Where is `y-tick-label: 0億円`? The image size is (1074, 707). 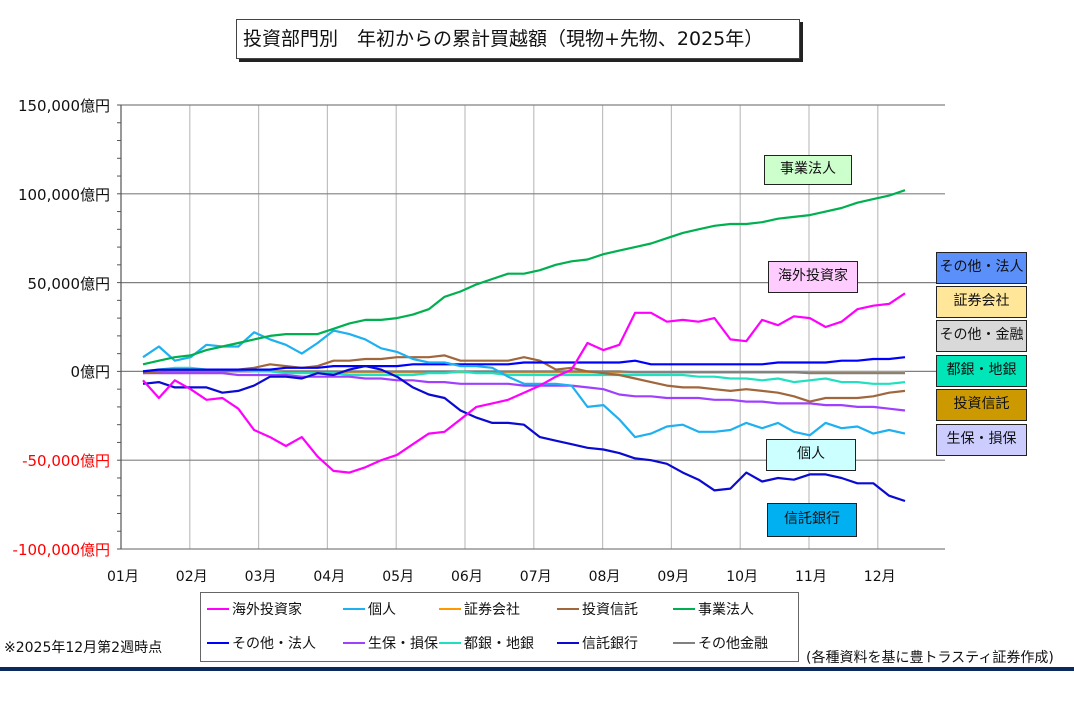 y-tick-label: 0億円 is located at coordinates (90, 372).